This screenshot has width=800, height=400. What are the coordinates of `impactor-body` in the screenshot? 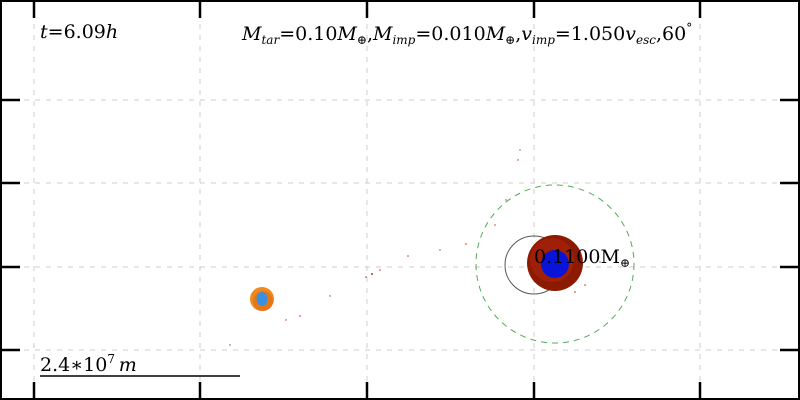 It's located at (262, 299).